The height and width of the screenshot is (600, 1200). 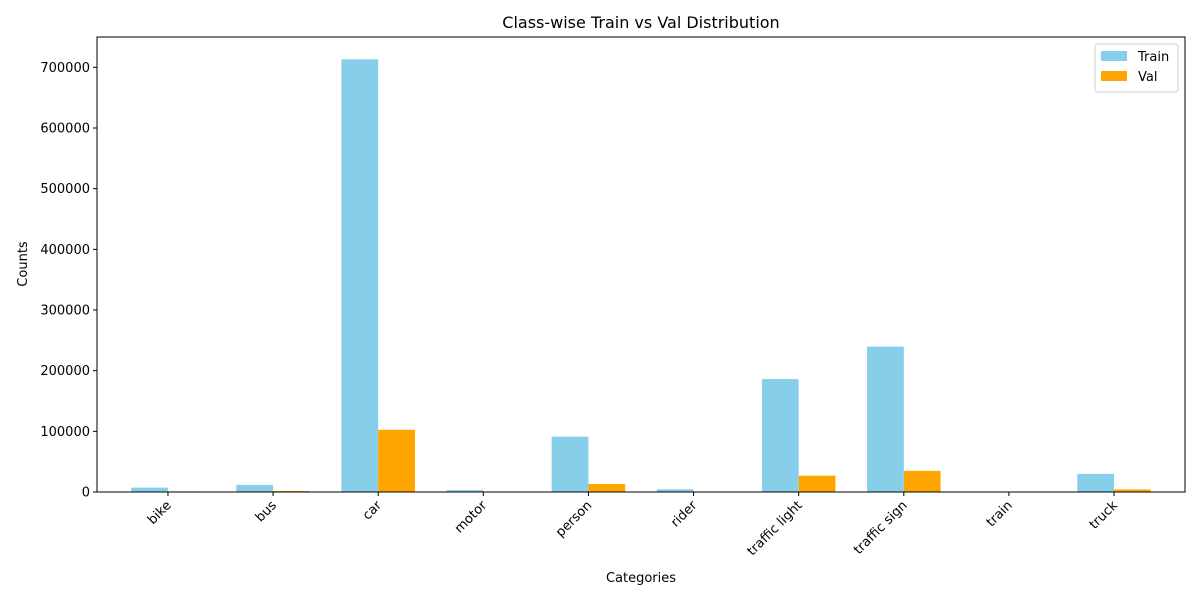 What do you see at coordinates (1153, 57) in the screenshot?
I see `legend-label-train: Train` at bounding box center [1153, 57].